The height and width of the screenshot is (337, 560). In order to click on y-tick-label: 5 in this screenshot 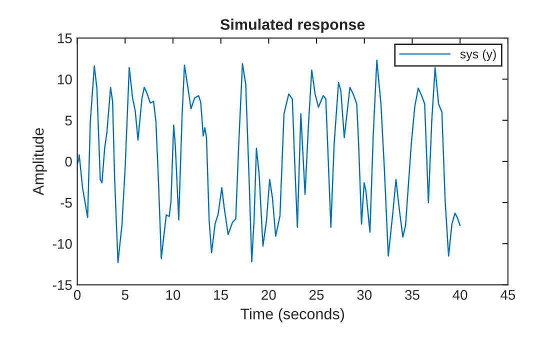, I will do `click(68, 121)`.